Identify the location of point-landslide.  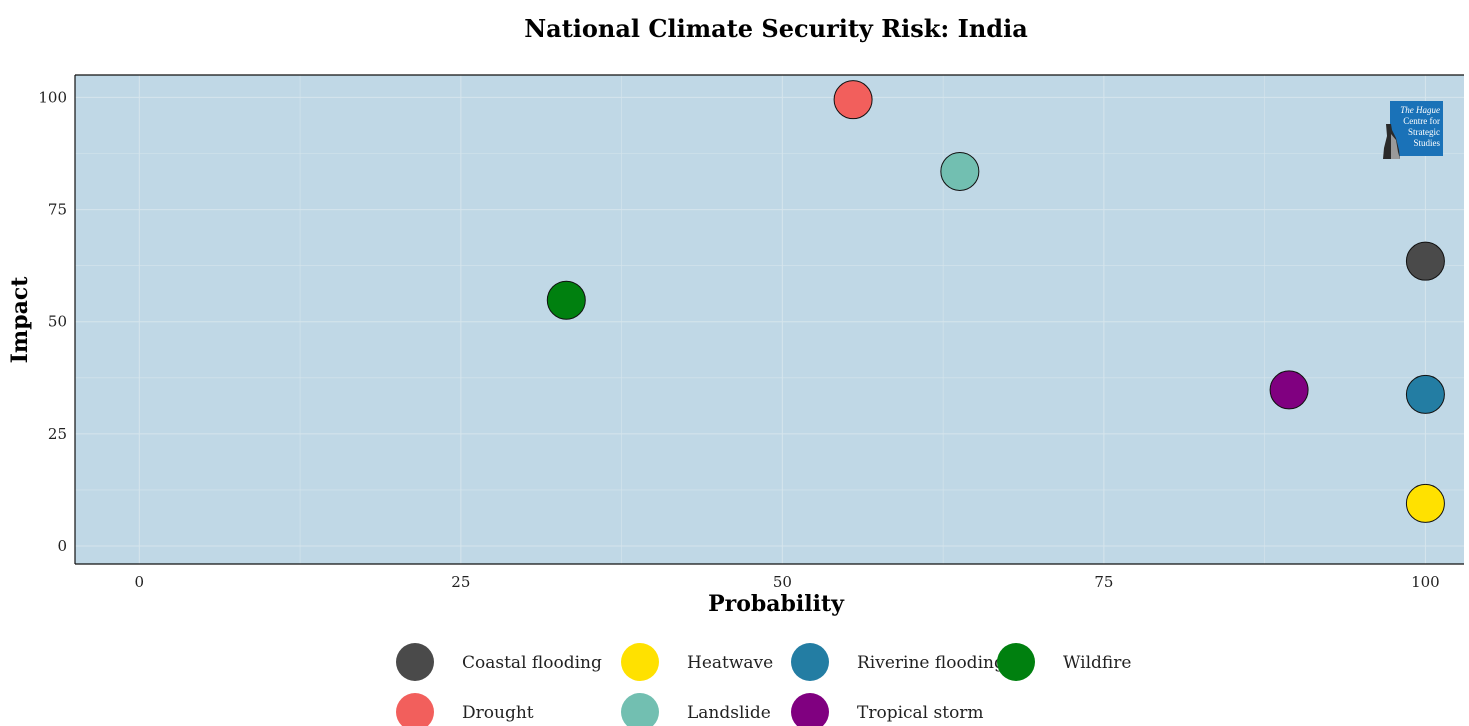
(960, 171).